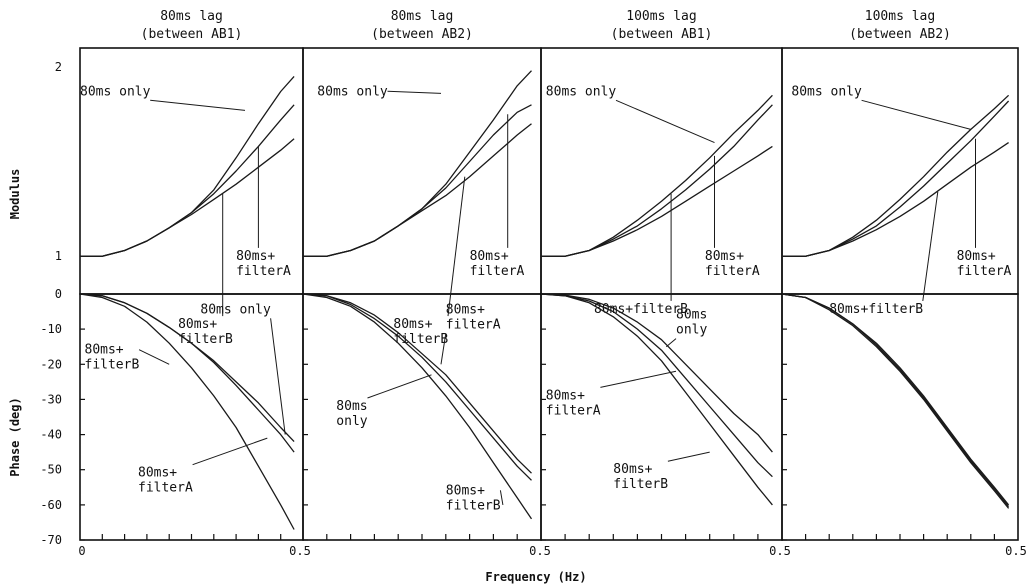 Image resolution: width=1030 pixels, height=588 pixels. I want to click on panel-3-phase-label-3: 80ms+ filterB, so click(640, 477).